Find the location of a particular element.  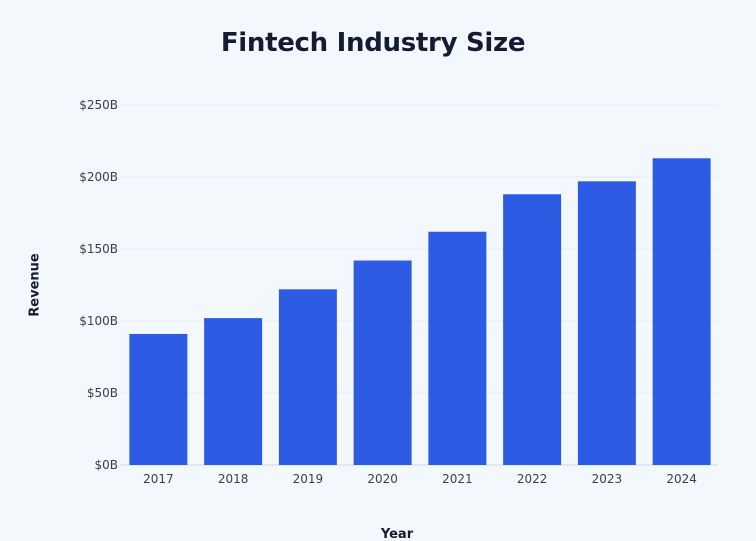

x-tick-label: 2020 is located at coordinates (382, 479).